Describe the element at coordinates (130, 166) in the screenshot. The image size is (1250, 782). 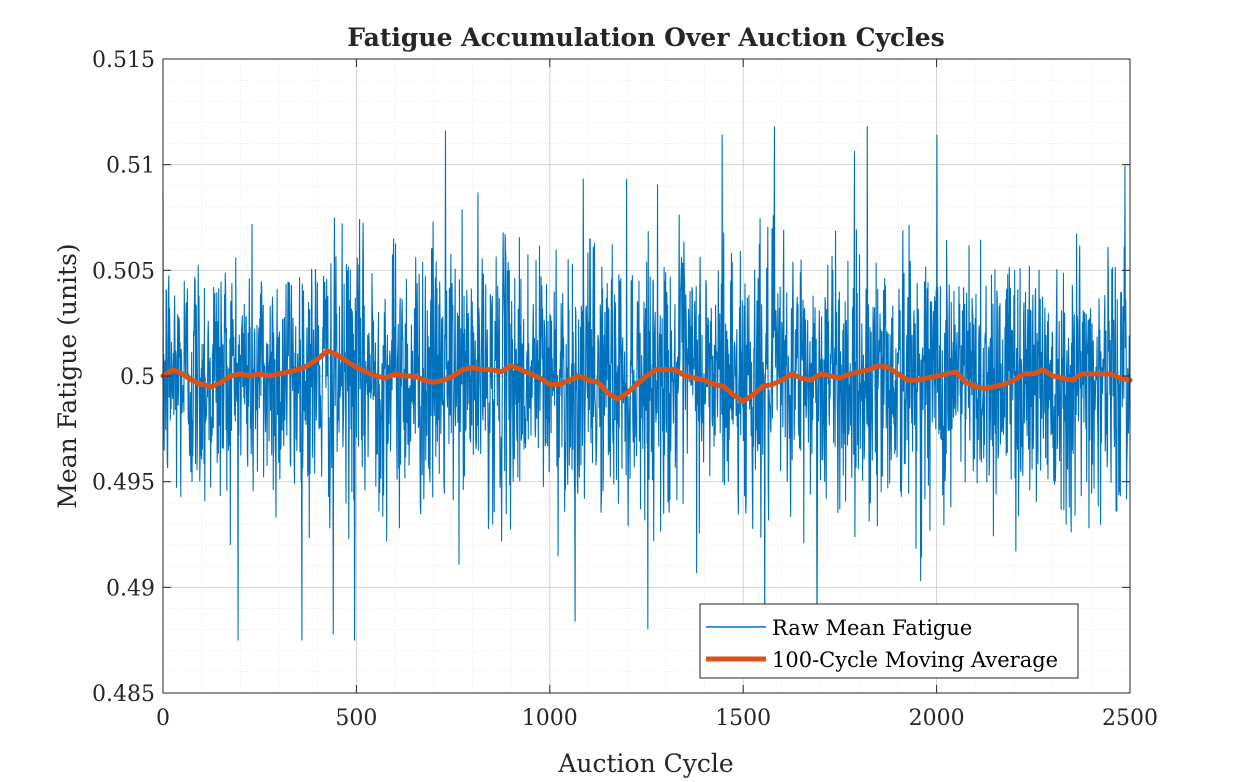
I see `y-tick-label: 0.51` at that location.